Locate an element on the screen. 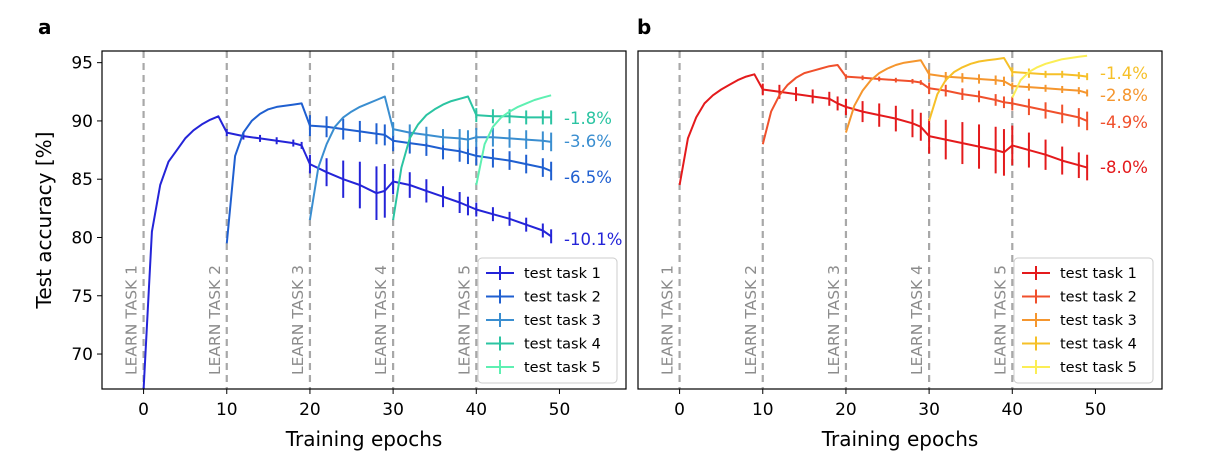 Image resolution: width=1210 pixels, height=459 pixels. plot-area is located at coordinates (883, 120).